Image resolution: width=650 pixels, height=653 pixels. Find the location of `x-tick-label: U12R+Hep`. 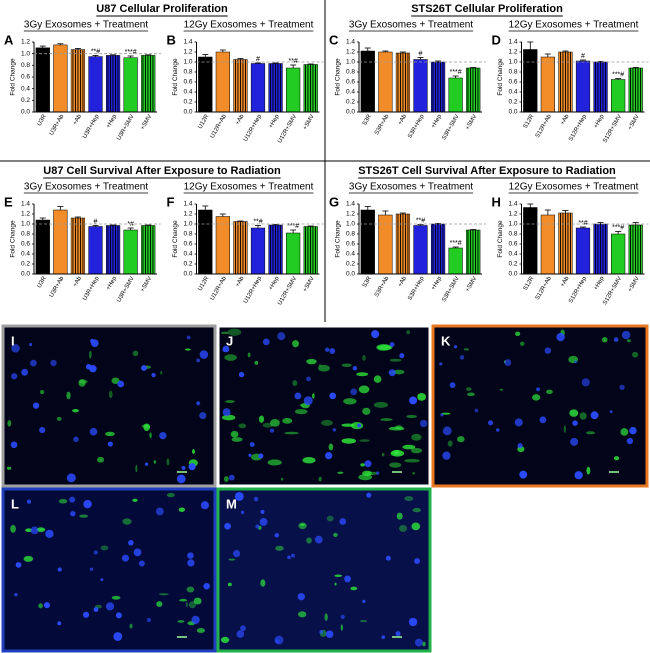

x-tick-label: U12R+Hep is located at coordinates (253, 127).